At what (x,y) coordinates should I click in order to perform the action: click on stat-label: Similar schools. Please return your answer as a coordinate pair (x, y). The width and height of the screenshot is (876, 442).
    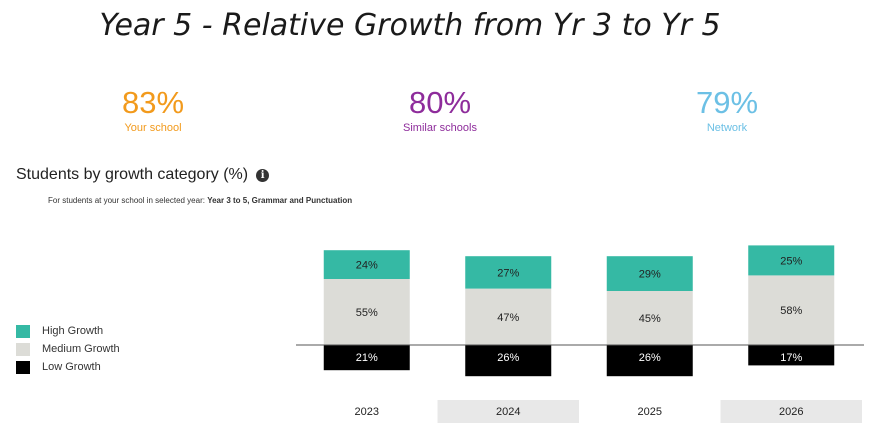
    Looking at the image, I should click on (440, 128).